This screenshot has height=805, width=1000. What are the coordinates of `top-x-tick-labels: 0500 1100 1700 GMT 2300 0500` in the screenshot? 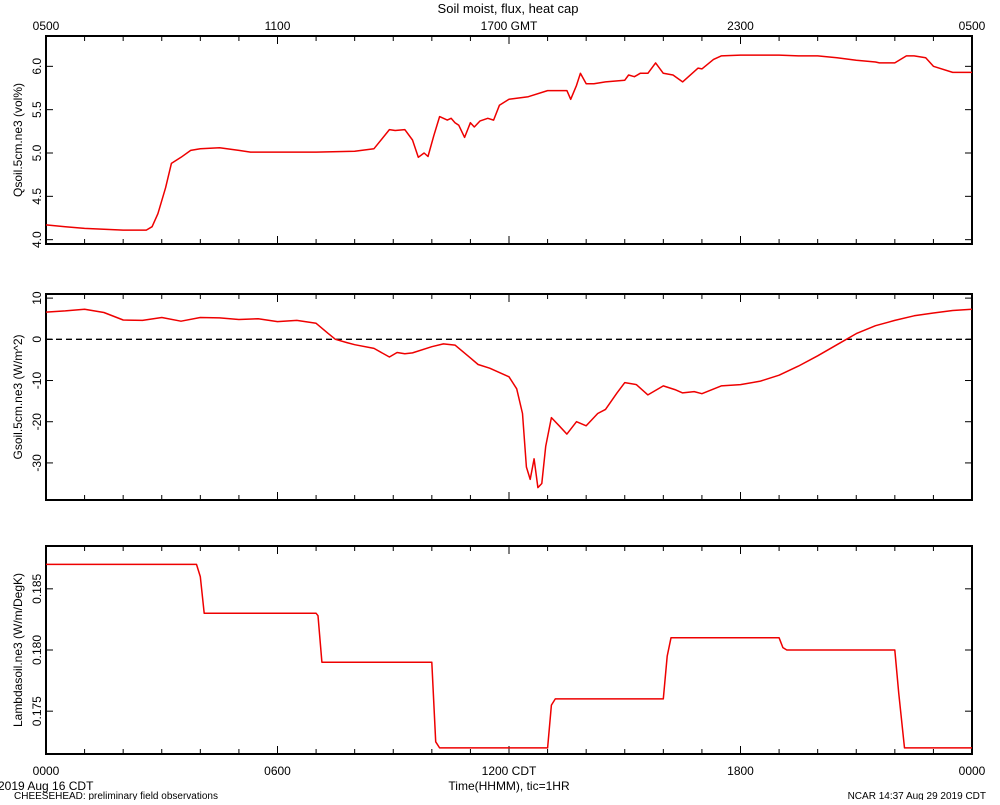 It's located at (509, 26).